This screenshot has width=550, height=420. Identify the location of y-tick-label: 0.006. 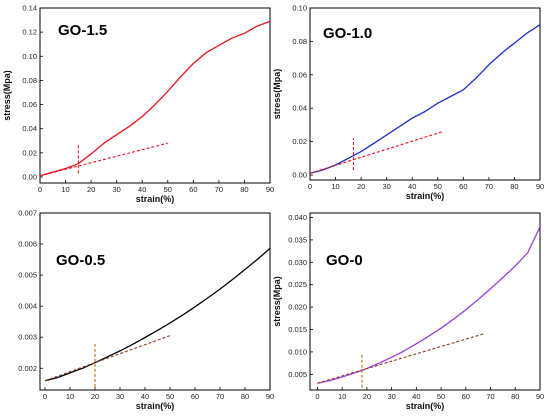
(27, 244).